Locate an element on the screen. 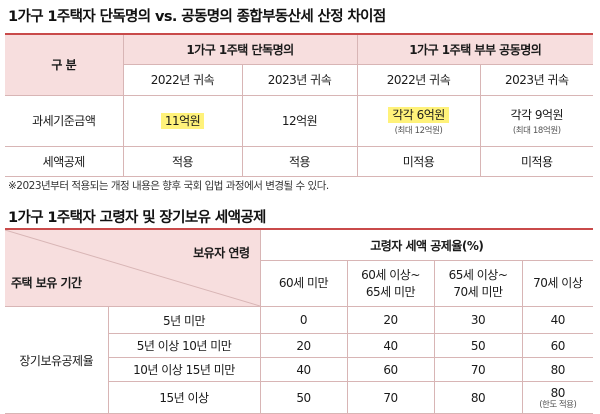 The image size is (600, 414). period-cell: 10년 이상 15년 미만 is located at coordinates (183, 369).